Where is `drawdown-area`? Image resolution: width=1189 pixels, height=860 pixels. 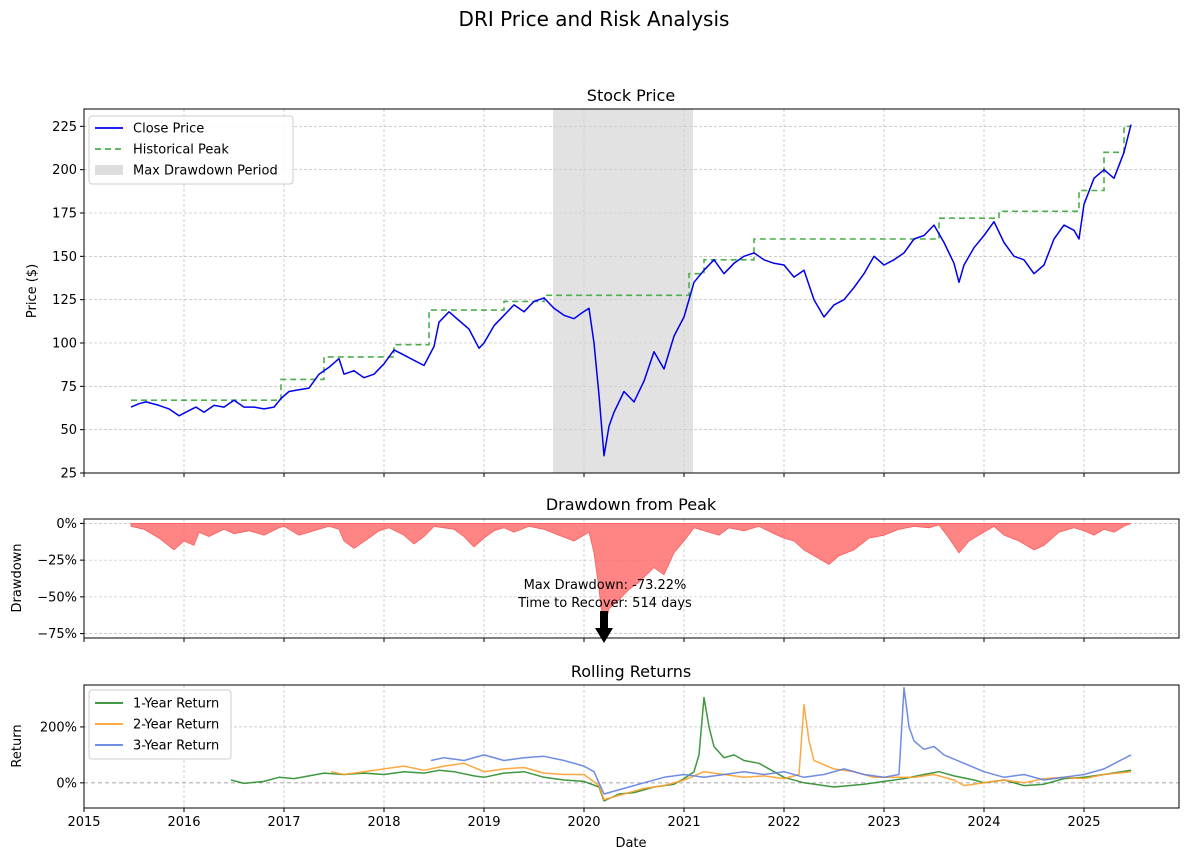
drawdown-area is located at coordinates (631, 577).